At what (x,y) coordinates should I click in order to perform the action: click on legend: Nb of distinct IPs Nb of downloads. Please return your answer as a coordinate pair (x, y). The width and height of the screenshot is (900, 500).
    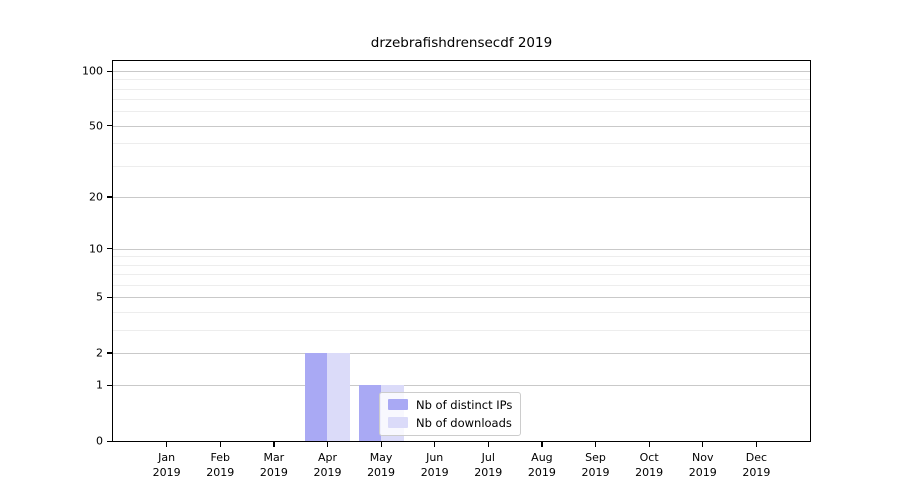
    Looking at the image, I should click on (450, 414).